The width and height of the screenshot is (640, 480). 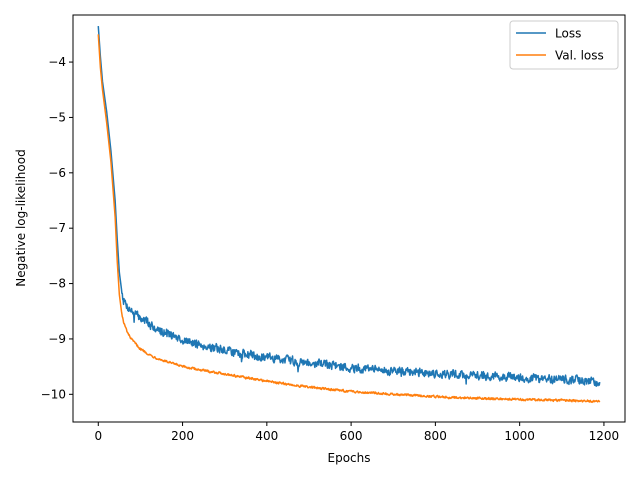 I want to click on x-tick-label: 400, so click(x=266, y=436).